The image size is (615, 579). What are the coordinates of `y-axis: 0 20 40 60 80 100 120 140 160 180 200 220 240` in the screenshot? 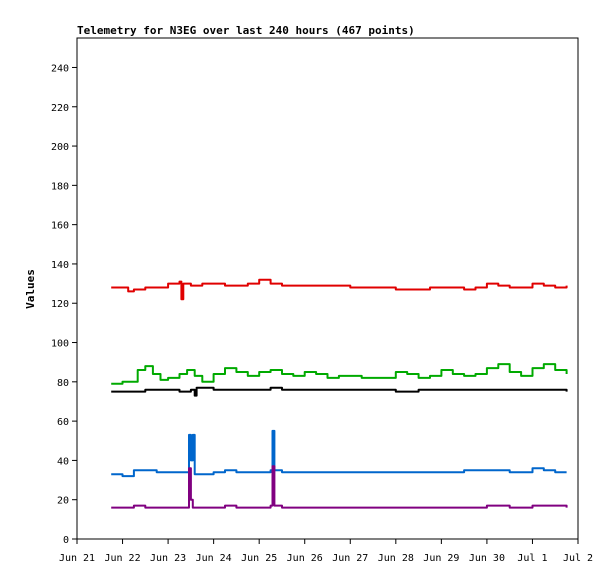 It's located at (64, 304).